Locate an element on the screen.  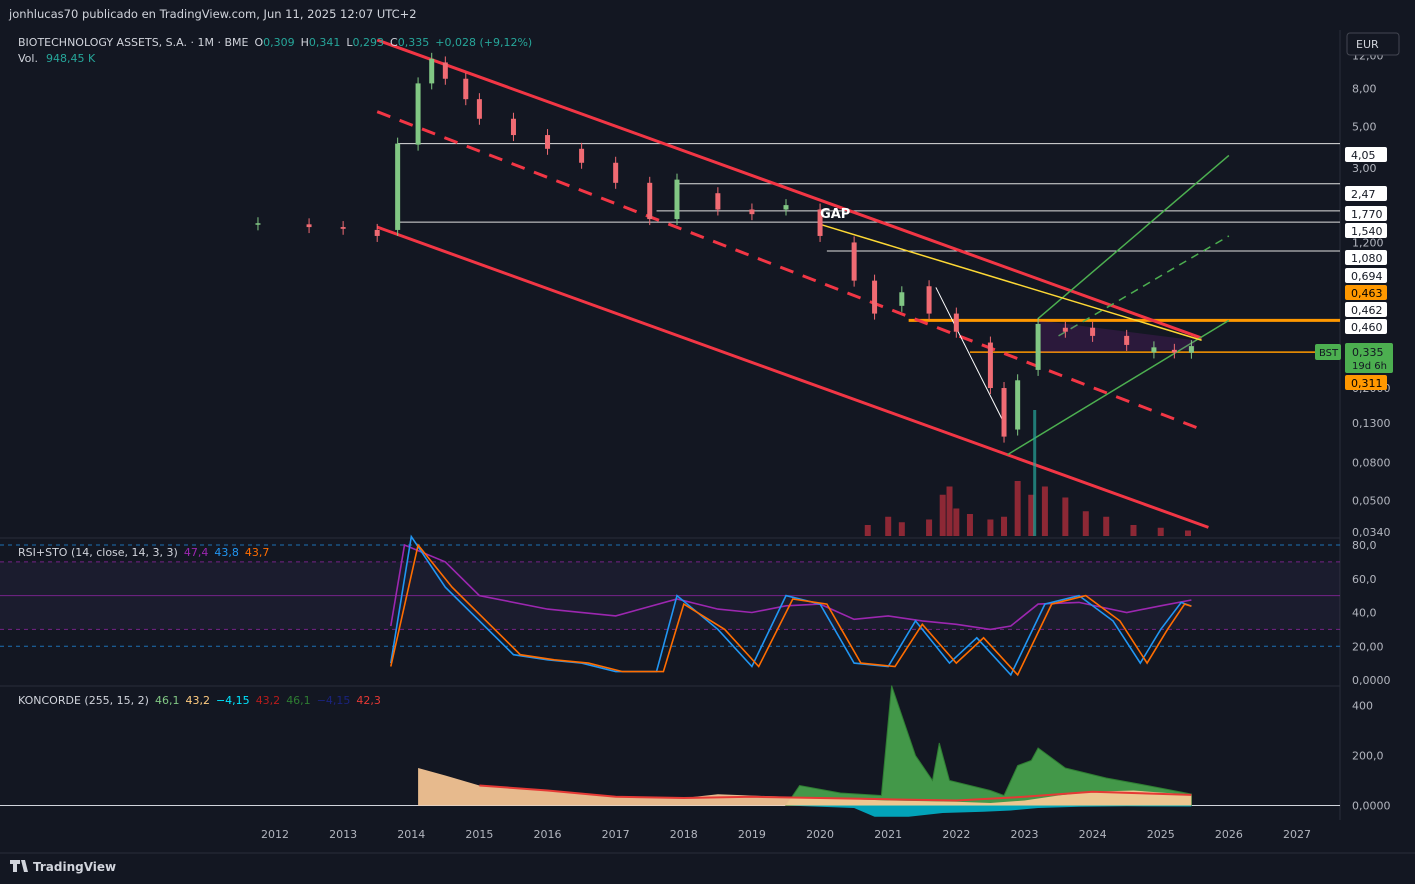
rsi-series-%K is located at coordinates (791, 605).